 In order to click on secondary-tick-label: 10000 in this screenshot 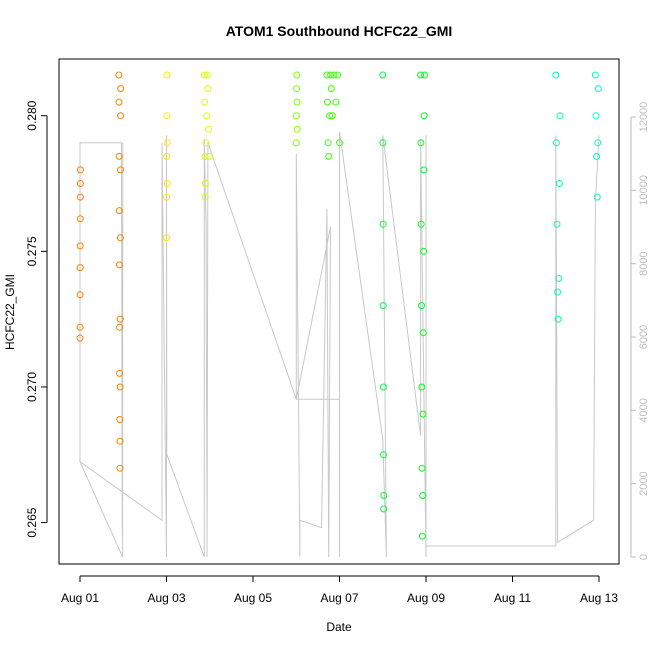, I will do `click(644, 190)`.